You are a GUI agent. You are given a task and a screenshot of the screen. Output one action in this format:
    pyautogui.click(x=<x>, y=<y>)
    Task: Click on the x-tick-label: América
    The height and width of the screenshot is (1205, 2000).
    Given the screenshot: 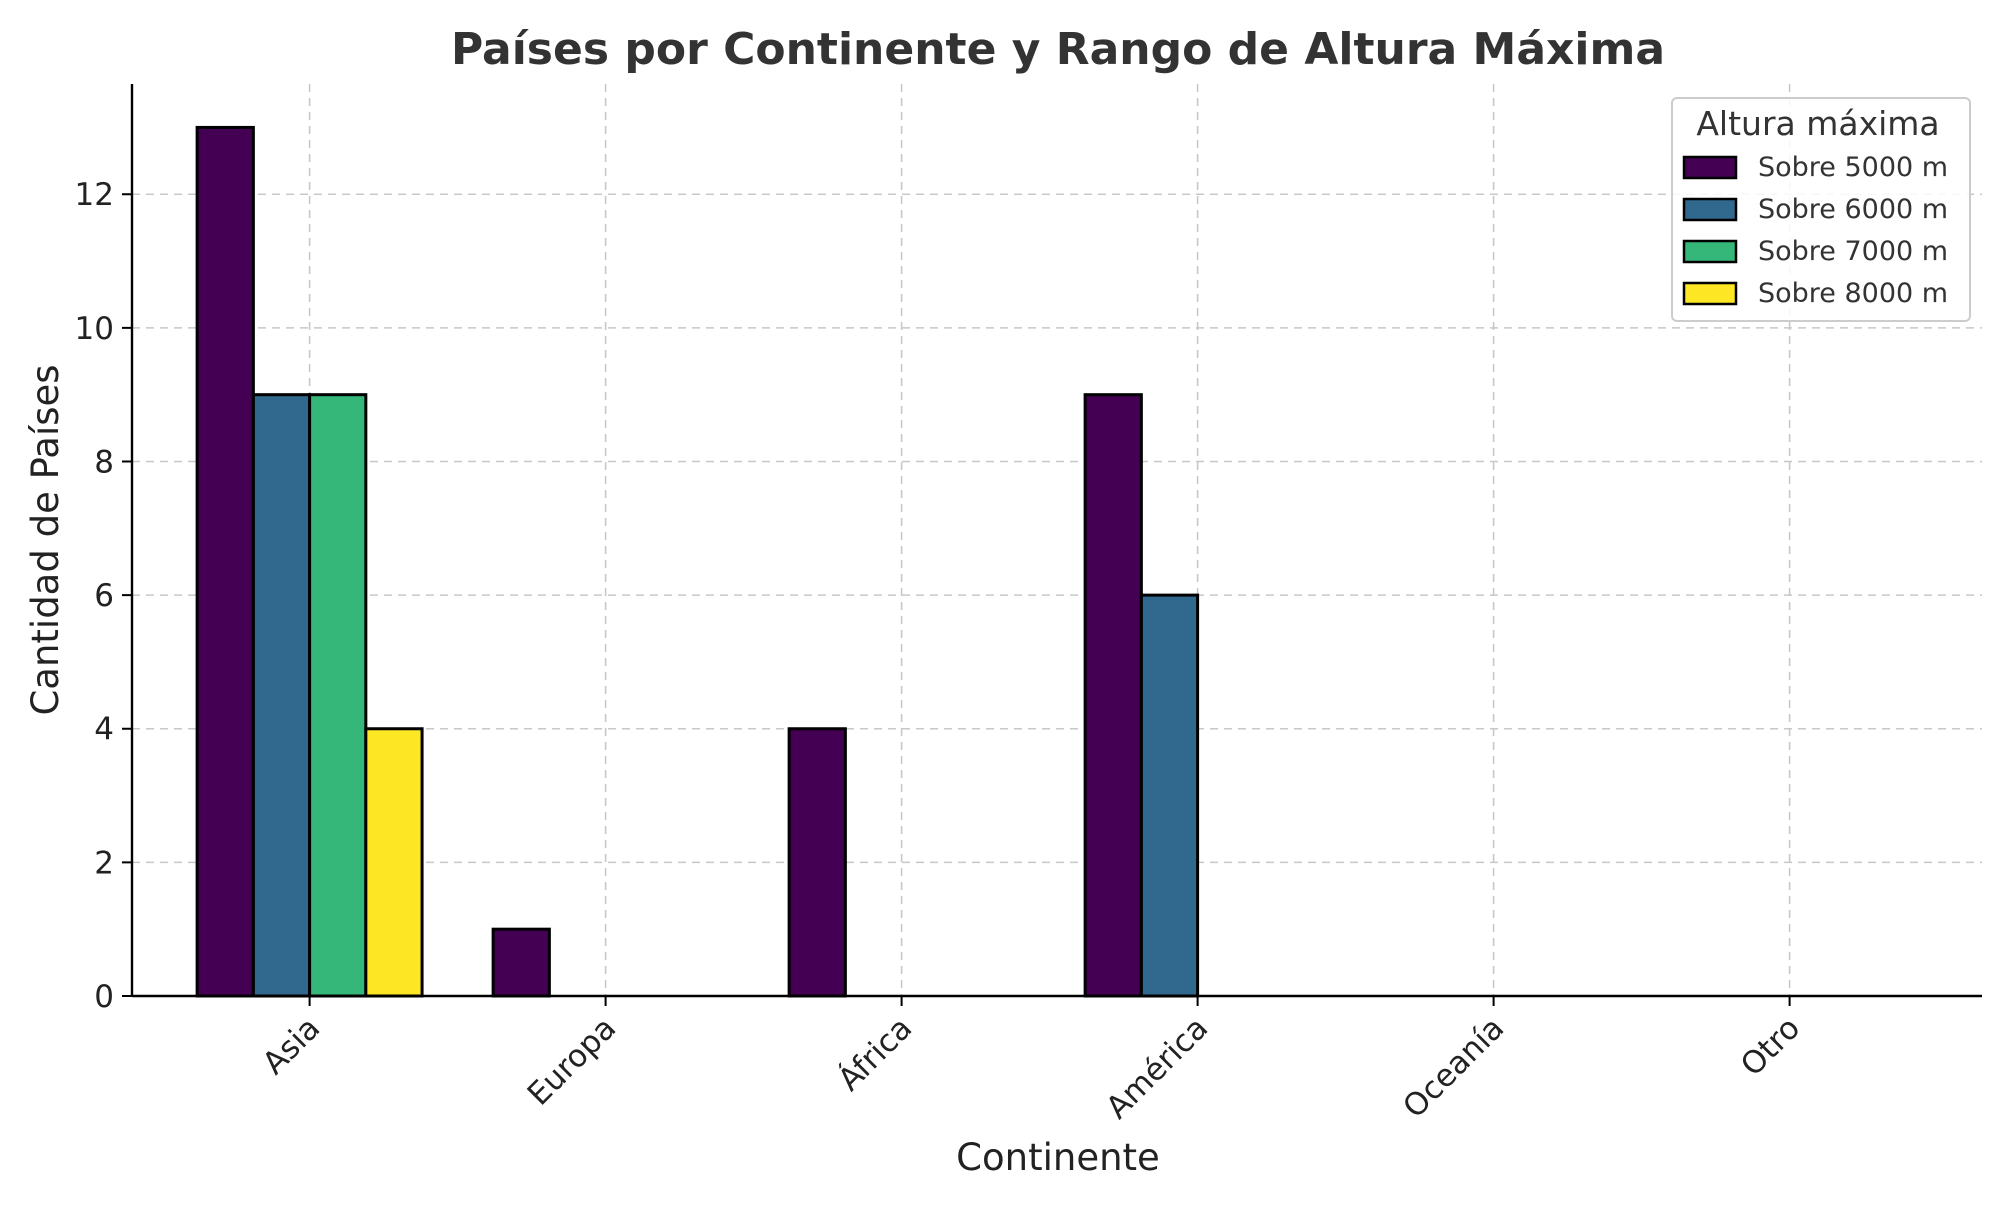 What is the action you would take?
    pyautogui.click(x=1157, y=1068)
    